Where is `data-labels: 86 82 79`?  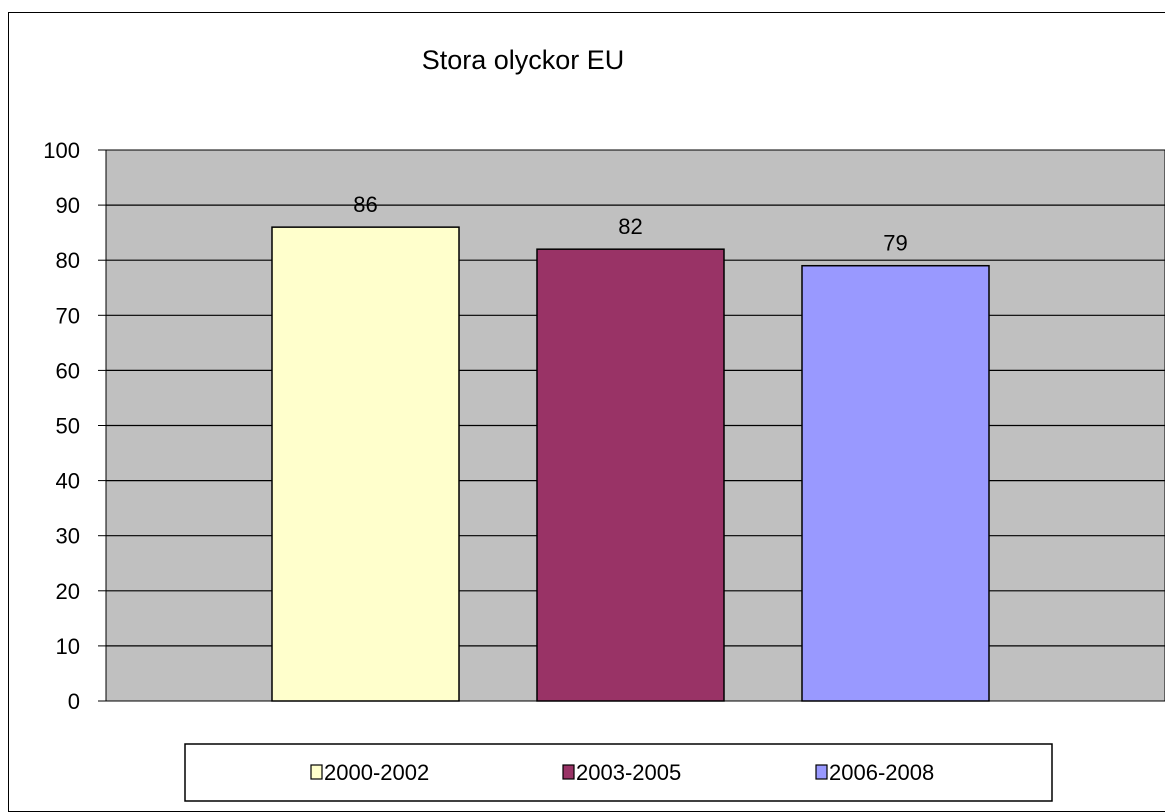 data-labels: 86 82 79 is located at coordinates (630, 224).